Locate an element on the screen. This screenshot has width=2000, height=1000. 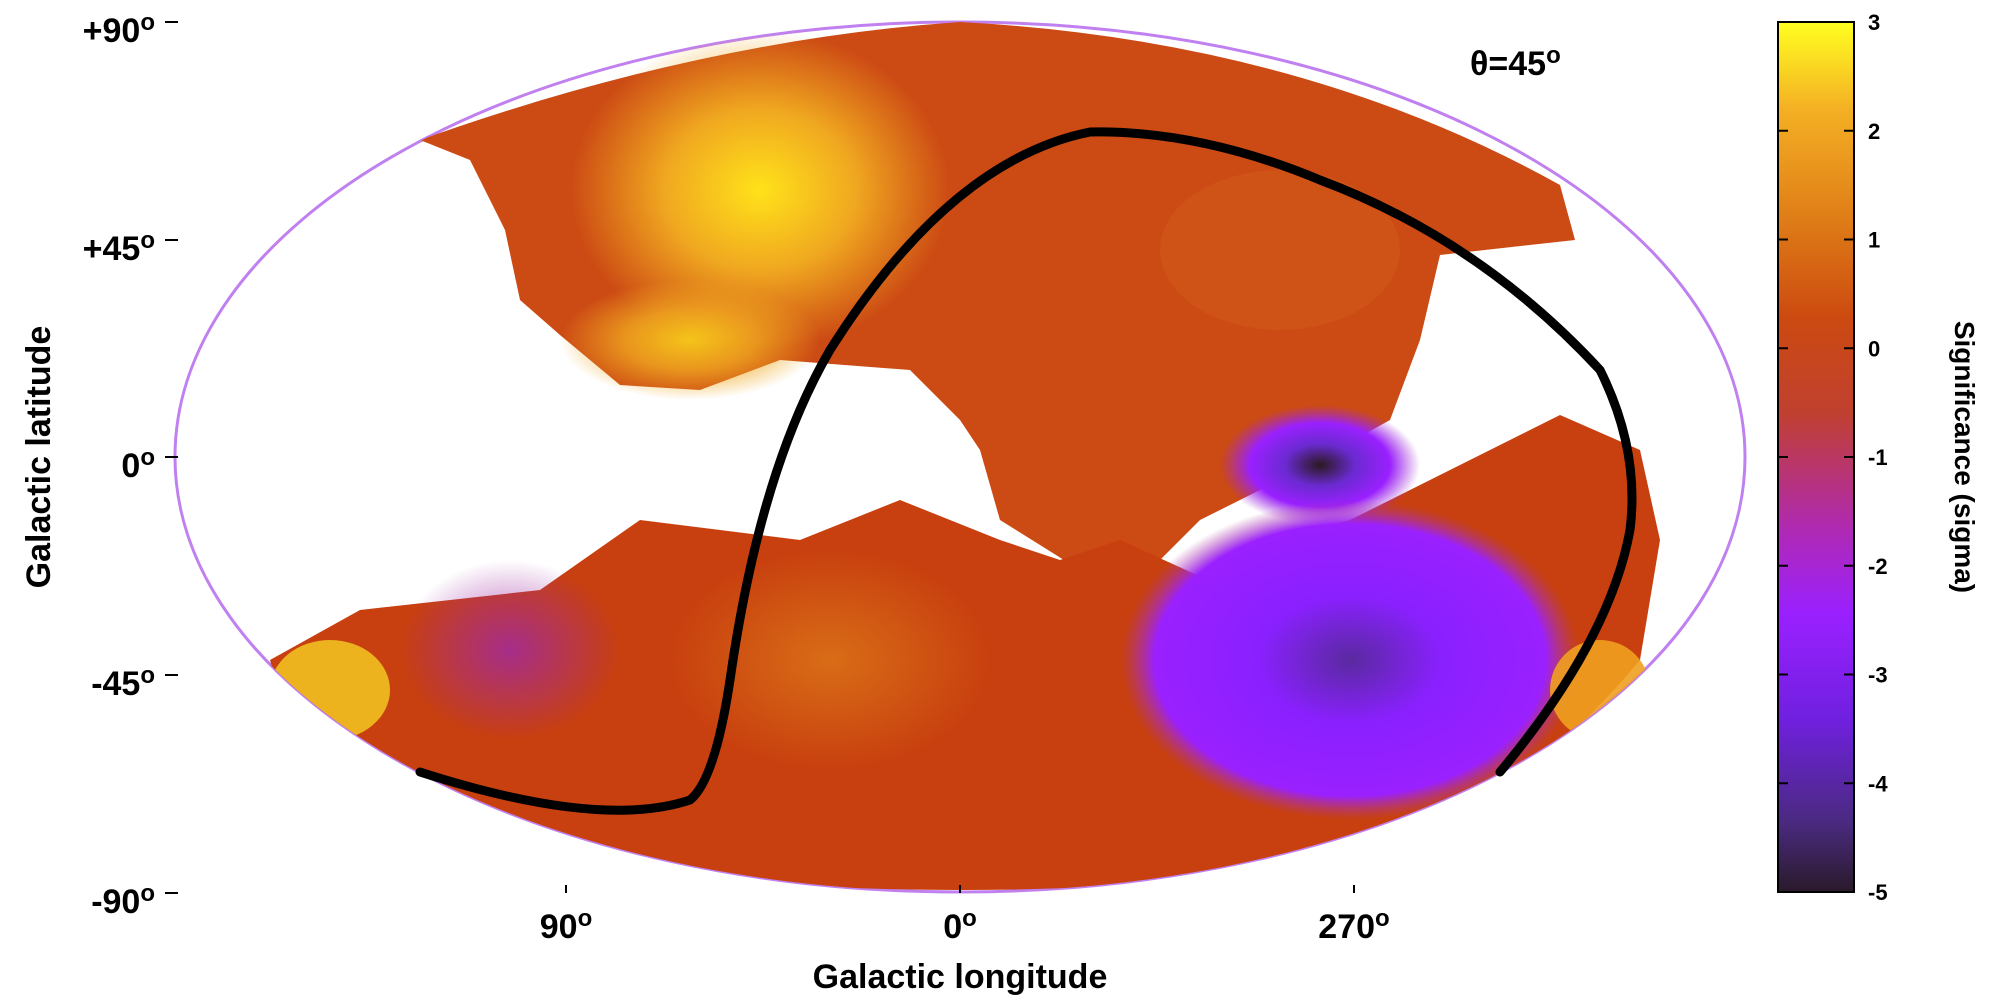
colorbar-tick-label: -4 is located at coordinates (1878, 783).